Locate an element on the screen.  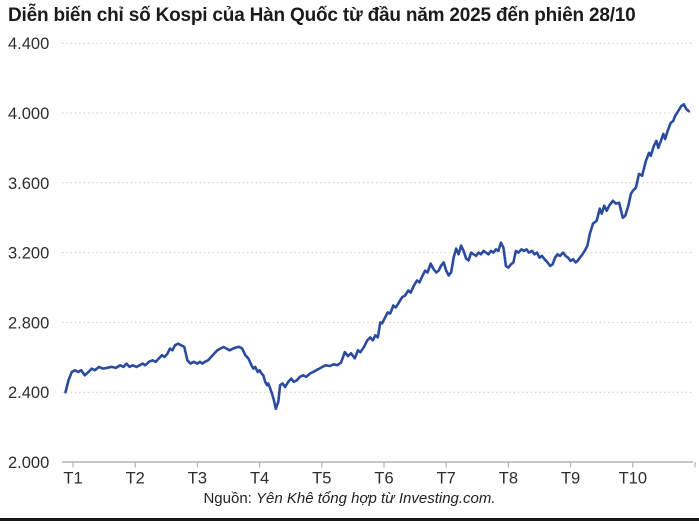
x-tick-label: T10 is located at coordinates (633, 479).